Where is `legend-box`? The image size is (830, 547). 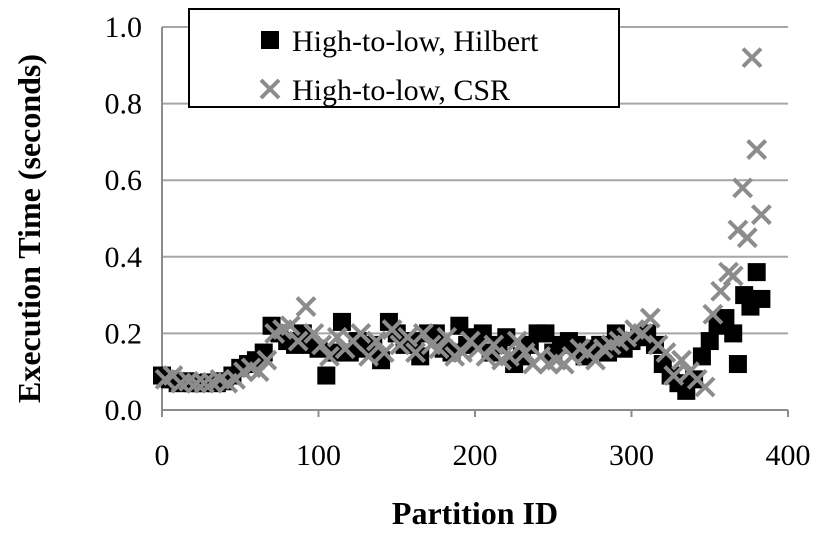 legend-box is located at coordinates (404, 58).